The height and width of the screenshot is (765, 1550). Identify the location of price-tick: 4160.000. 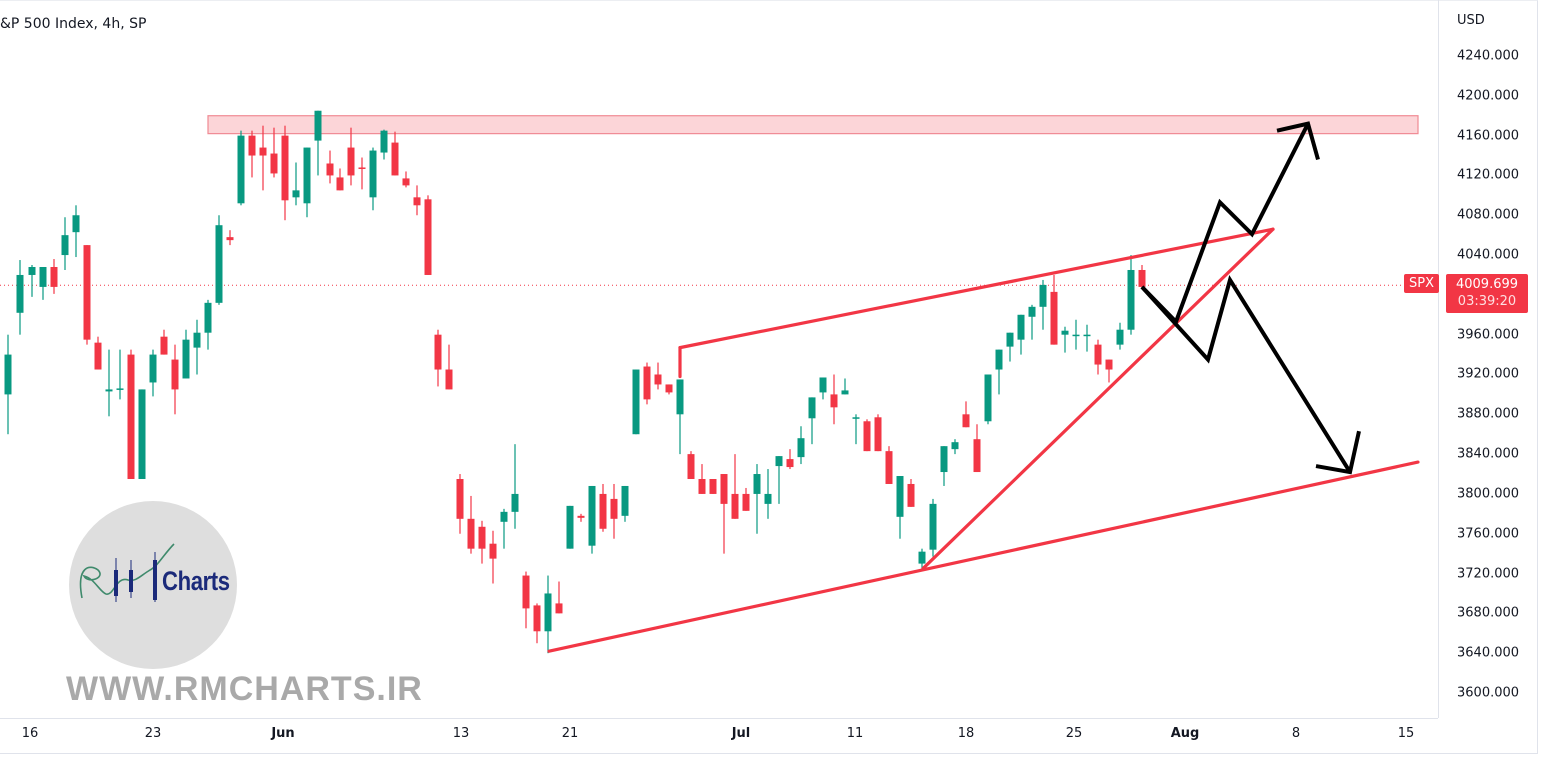
(1488, 136).